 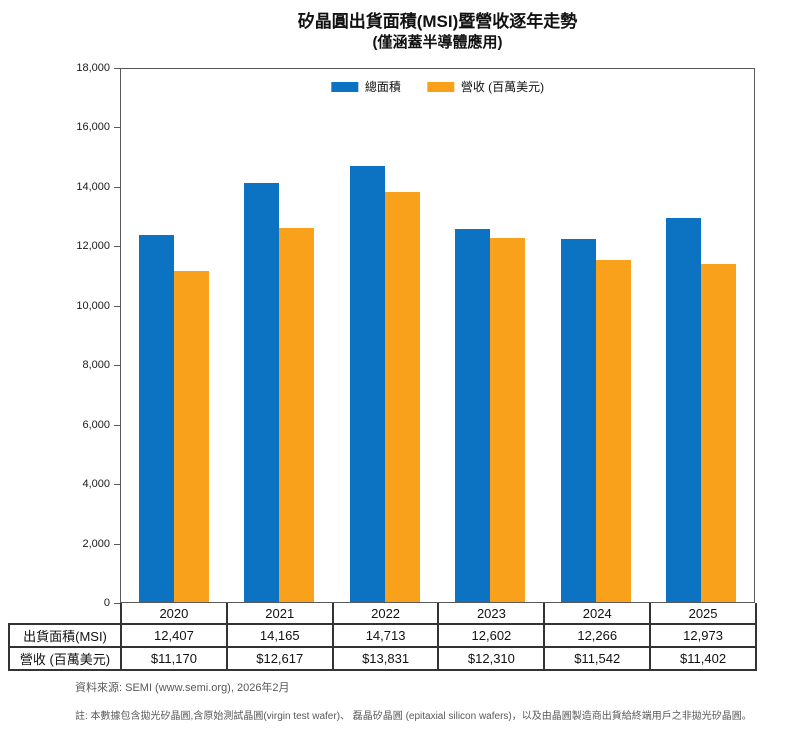 What do you see at coordinates (703, 614) in the screenshot?
I see `table-year-cell: 2025` at bounding box center [703, 614].